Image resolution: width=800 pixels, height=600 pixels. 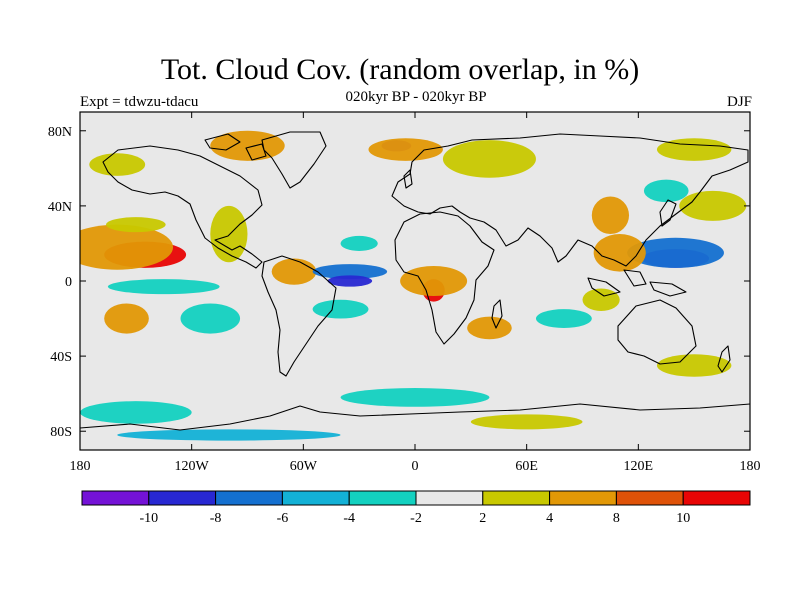 What do you see at coordinates (68, 282) in the screenshot?
I see `y-tick-label: 0` at bounding box center [68, 282].